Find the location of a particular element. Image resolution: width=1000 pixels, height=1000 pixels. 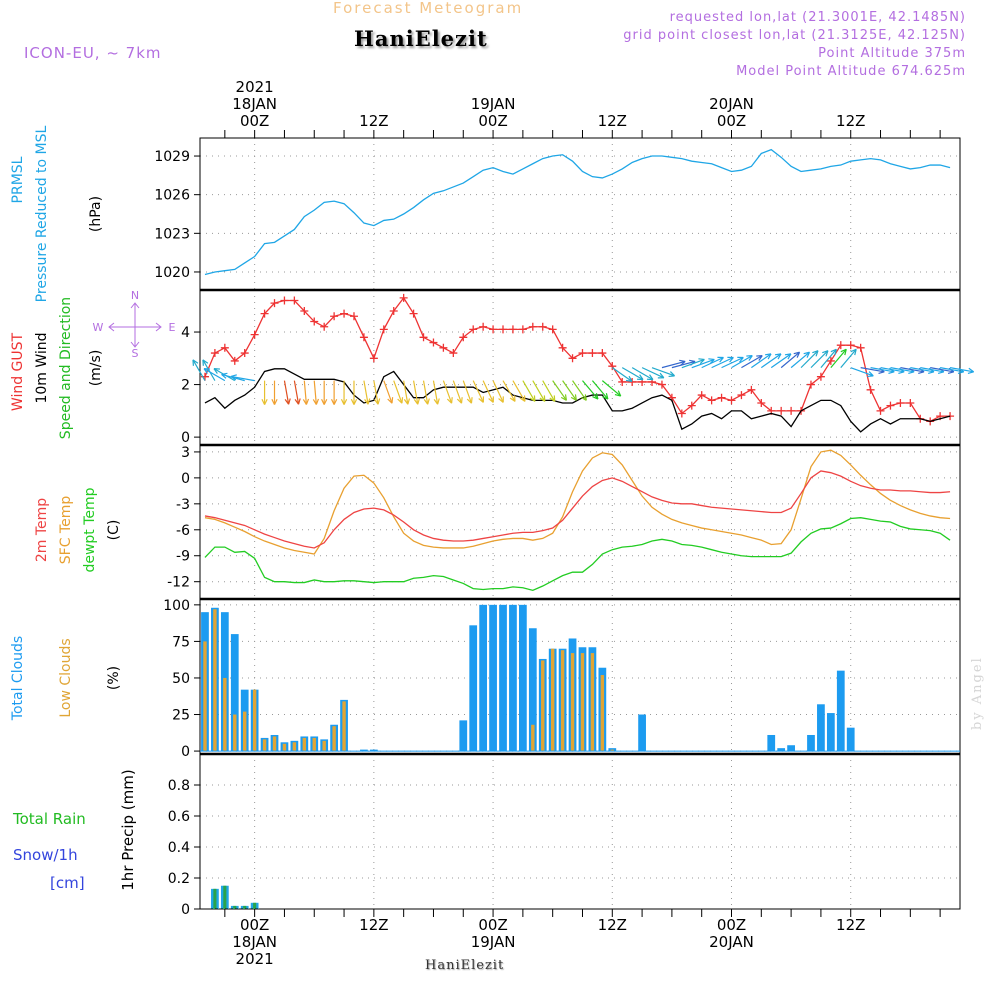

precip-ytick-label: 0 is located at coordinates (185, 910).